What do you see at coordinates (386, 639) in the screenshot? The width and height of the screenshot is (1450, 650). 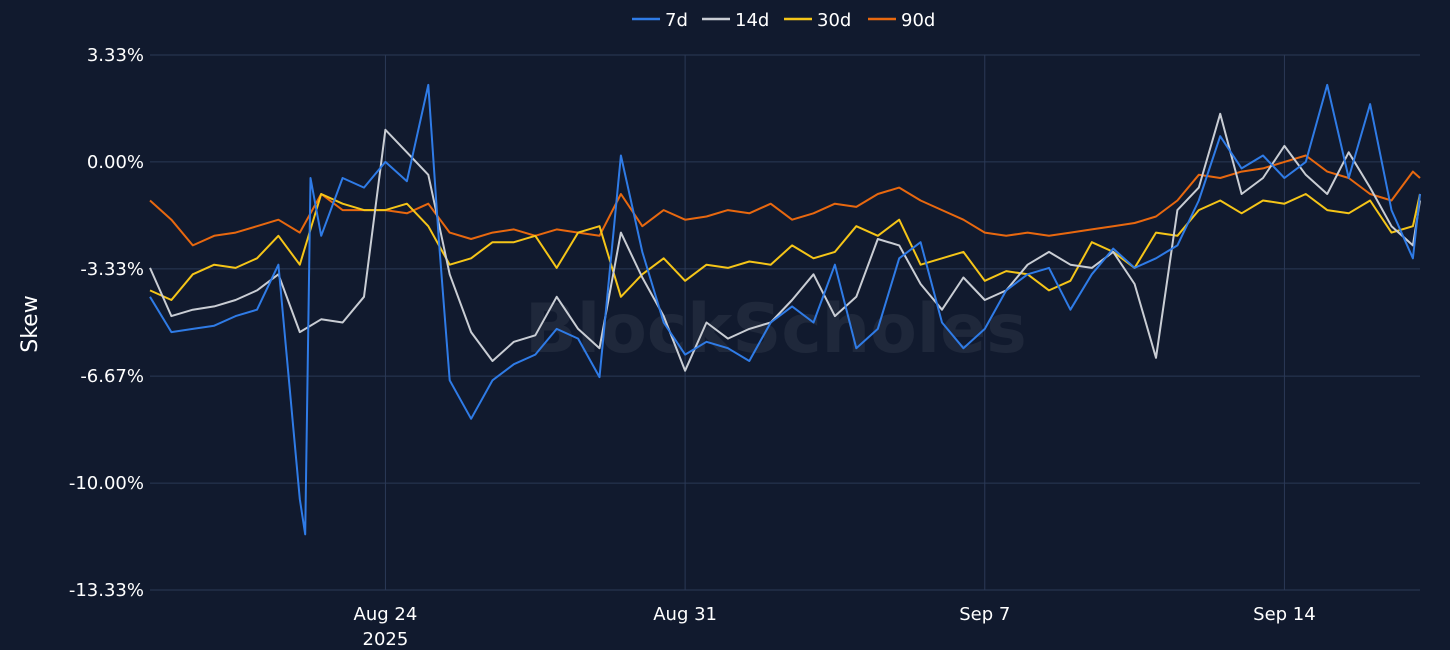 I see `x-tick-year-label: 2025` at bounding box center [386, 639].